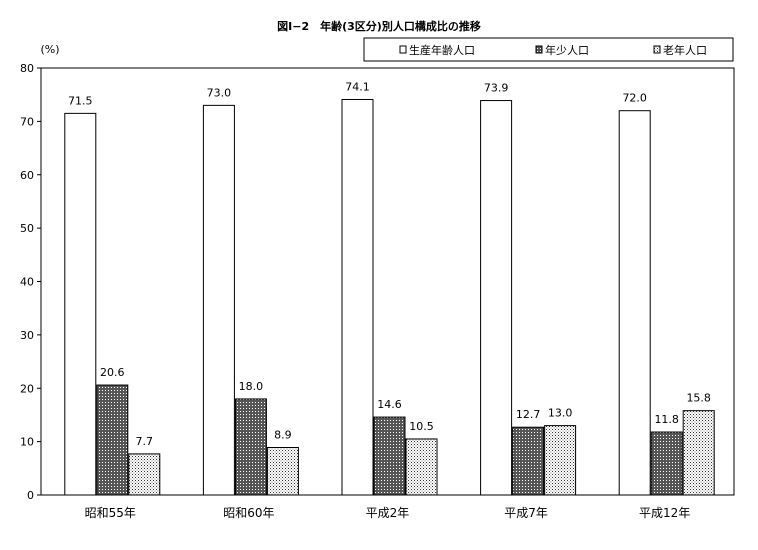  Describe the element at coordinates (526, 513) in the screenshot. I see `x-tick-label: 平成7年` at that location.